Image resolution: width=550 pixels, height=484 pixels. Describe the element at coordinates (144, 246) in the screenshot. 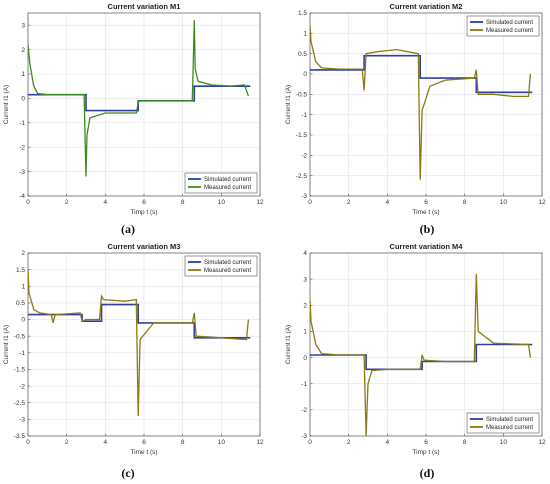

I see `chart-title: Current variation M3` at that location.